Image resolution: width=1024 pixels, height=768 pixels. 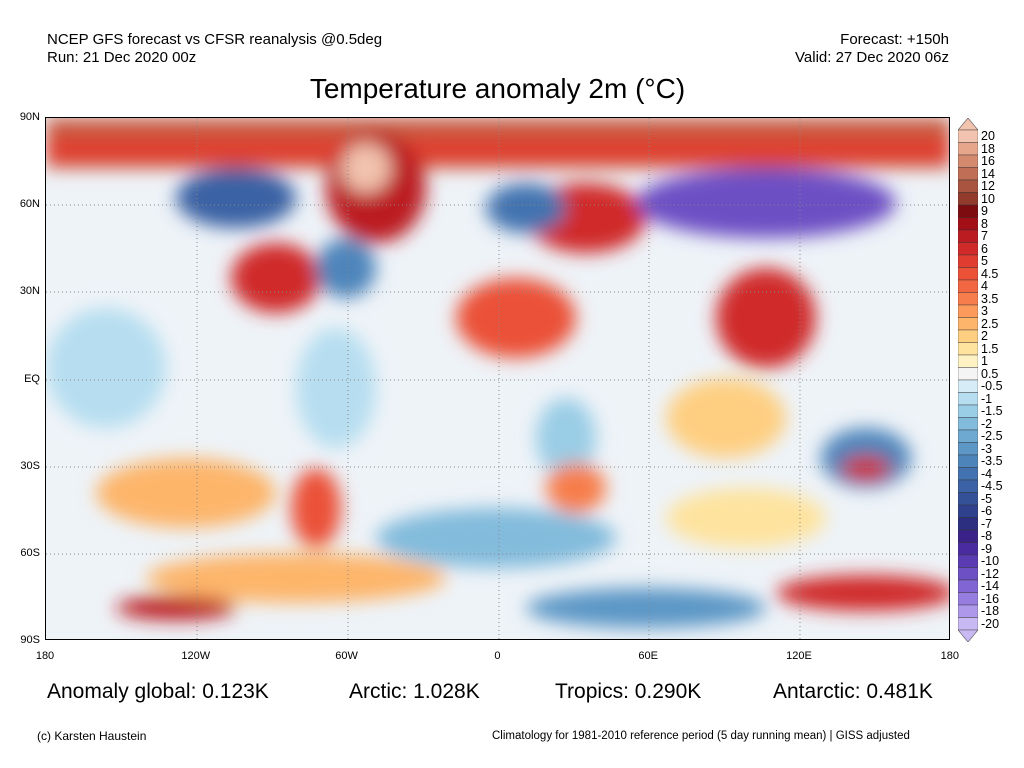 What do you see at coordinates (984, 211) in the screenshot?
I see `colorbar-label: 9` at bounding box center [984, 211].